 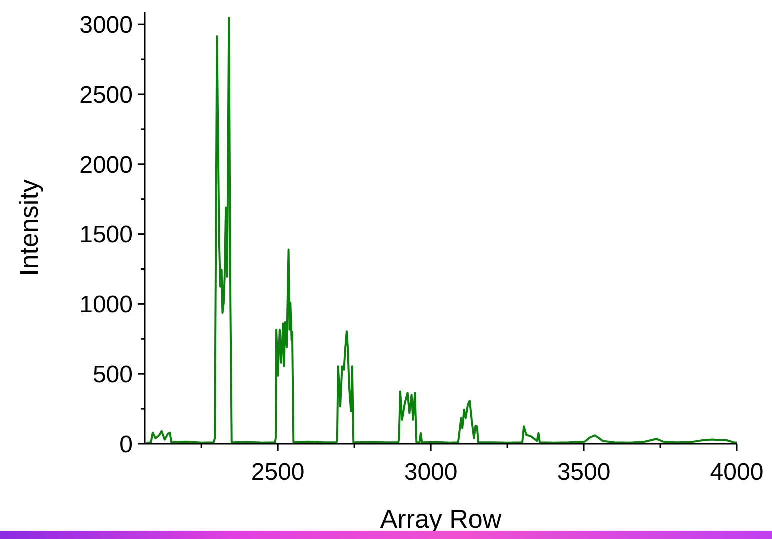 What do you see at coordinates (126, 444) in the screenshot?
I see `y-tick-label: 0` at bounding box center [126, 444].